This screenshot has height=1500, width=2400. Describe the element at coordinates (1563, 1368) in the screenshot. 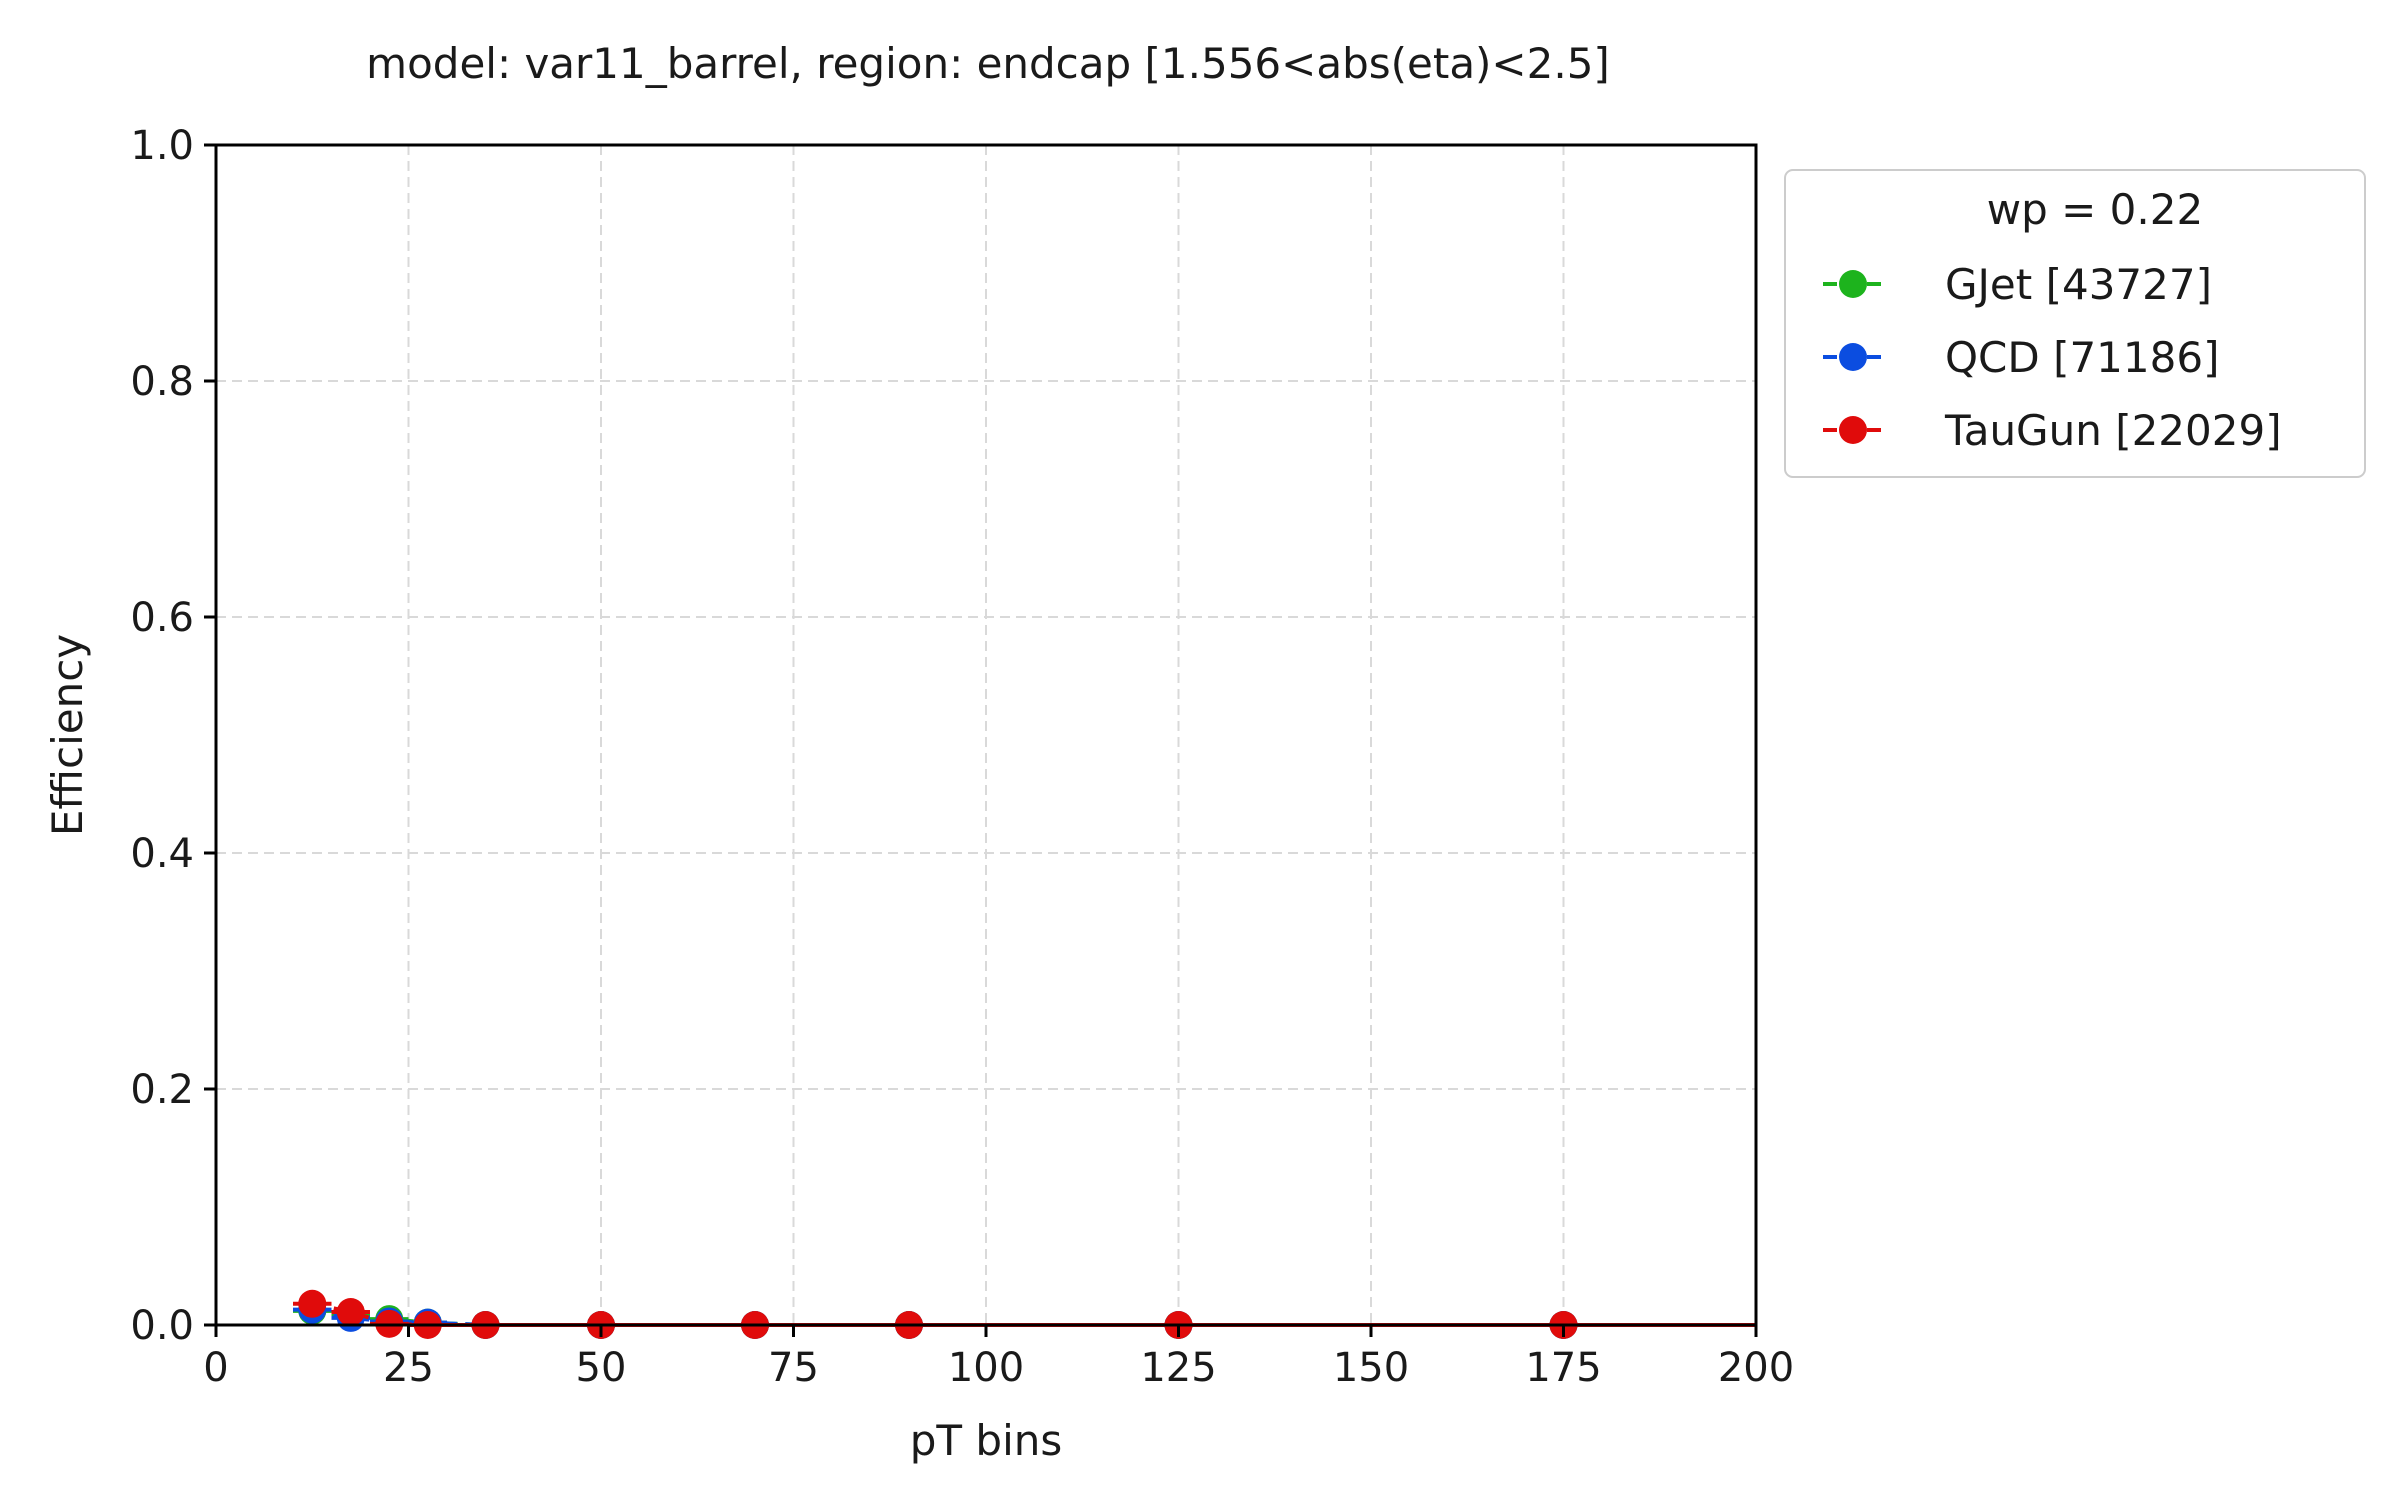

I see `x-tick-label: 175` at that location.